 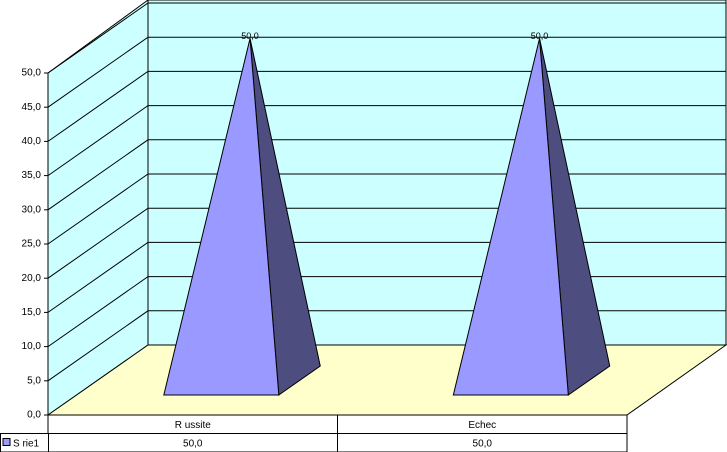 I want to click on y-tick-label: 10,0, so click(x=32, y=346).